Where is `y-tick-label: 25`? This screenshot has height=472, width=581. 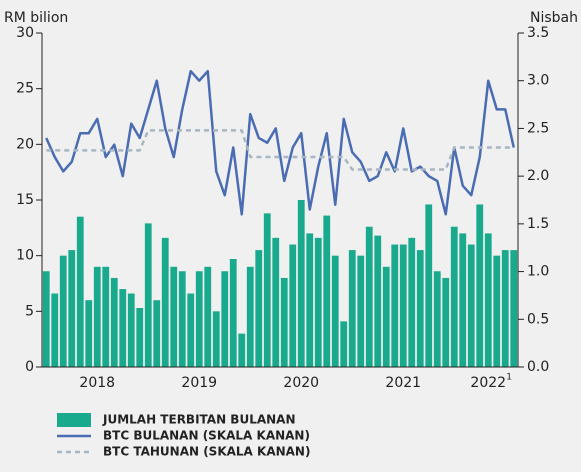
y-tick-label: 25 is located at coordinates (25, 89).